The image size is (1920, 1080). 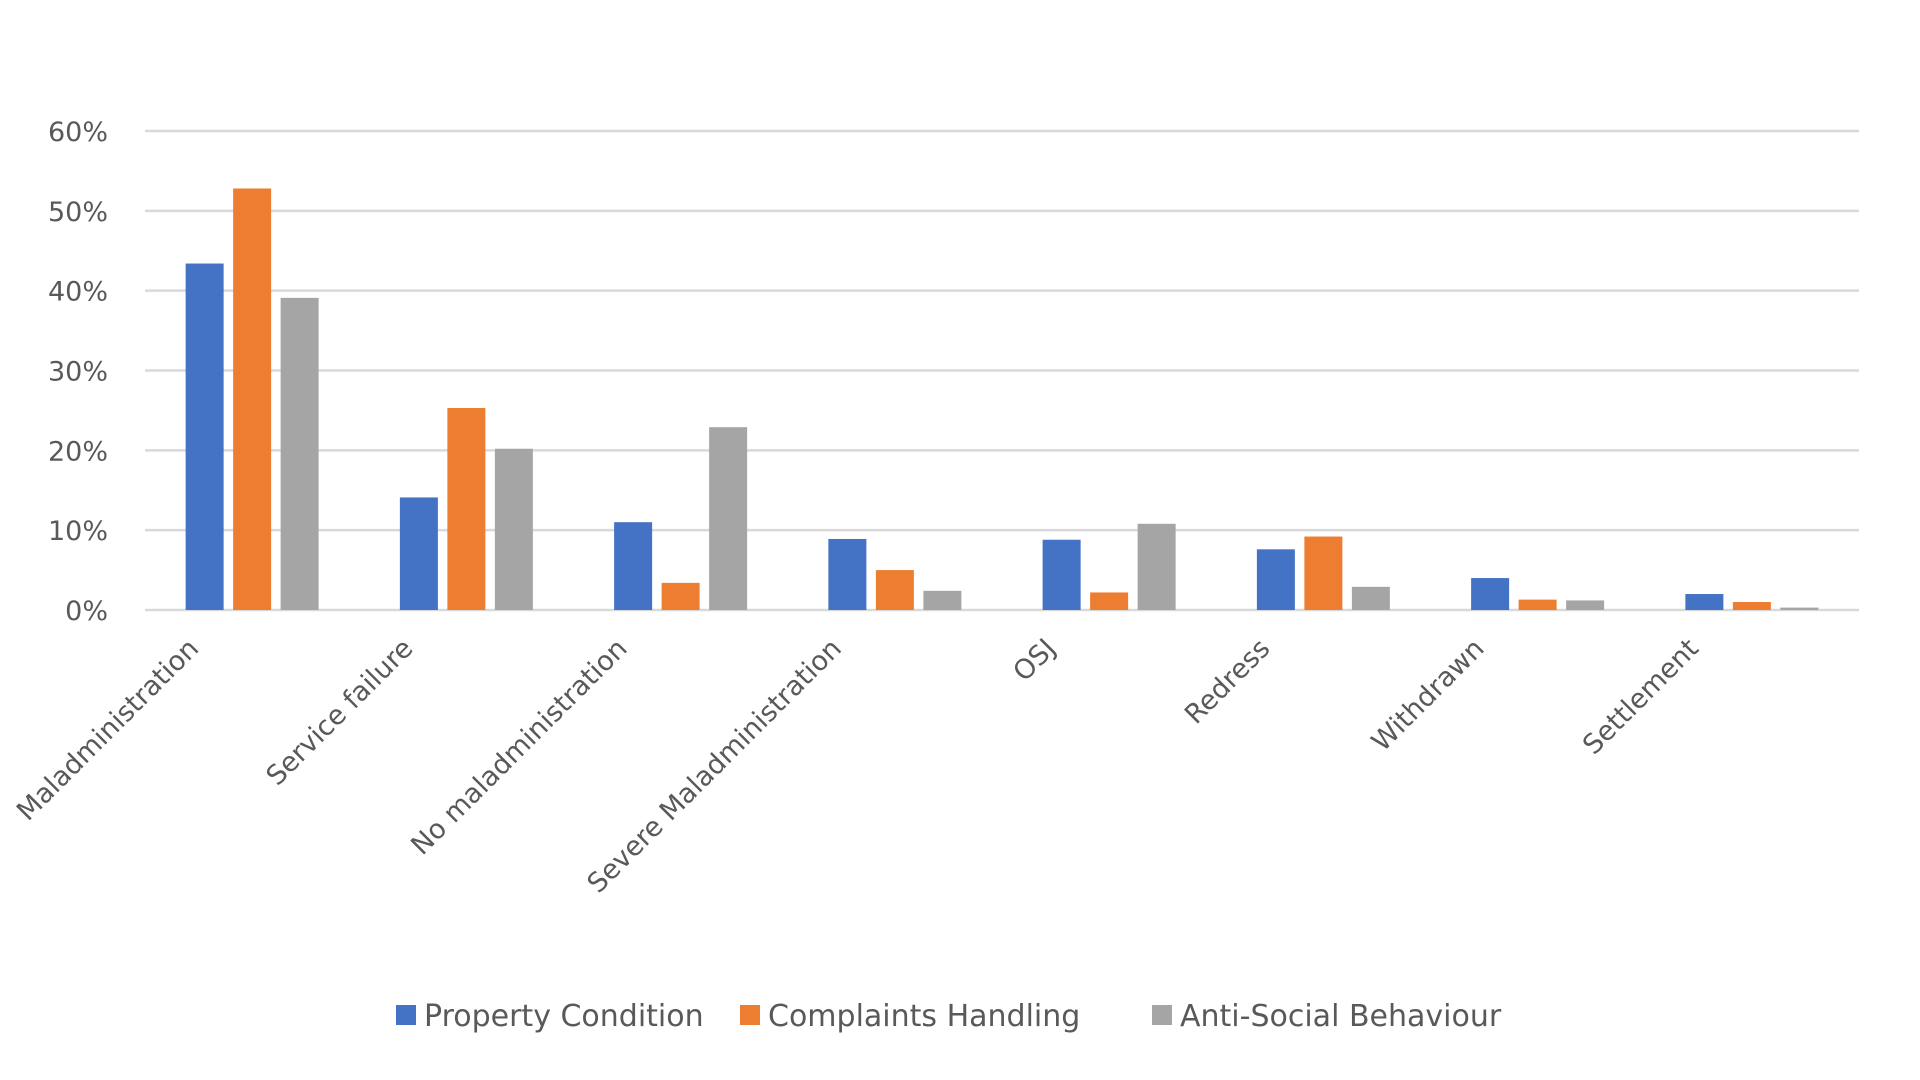 I want to click on y-tick-label: 30%, so click(x=78, y=372).